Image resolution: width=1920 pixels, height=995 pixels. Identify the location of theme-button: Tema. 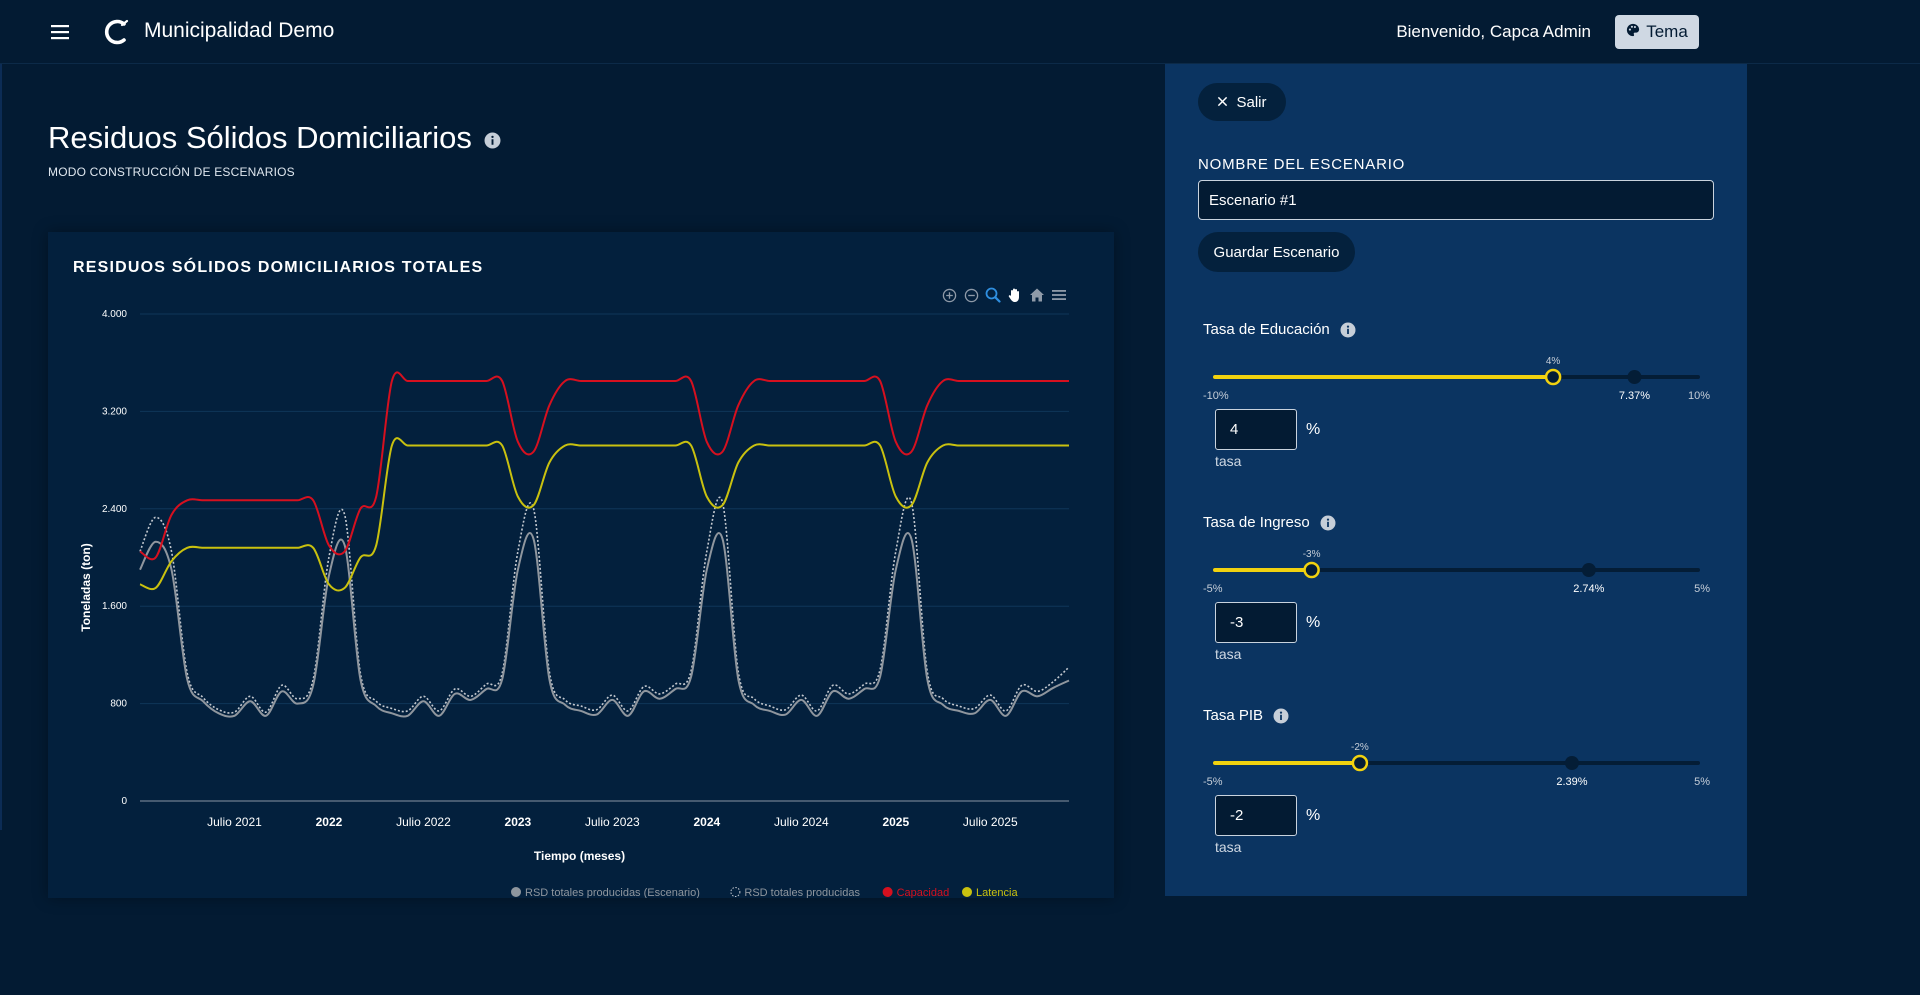
(1657, 32).